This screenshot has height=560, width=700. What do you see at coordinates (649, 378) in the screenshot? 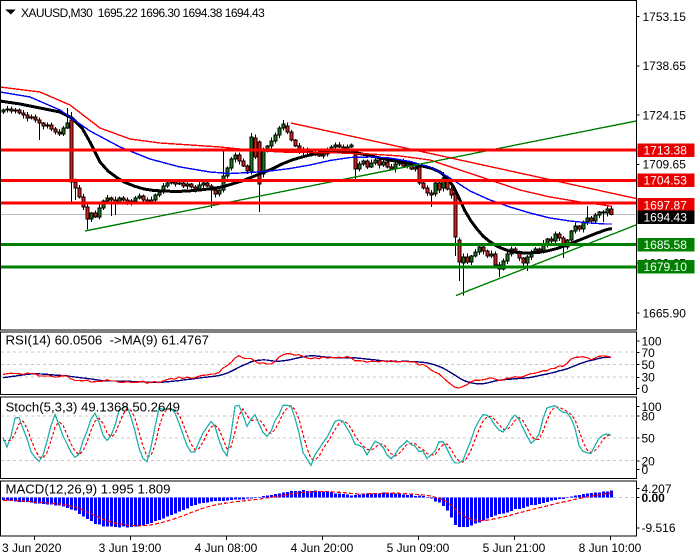
I see `svg-text: 30` at bounding box center [649, 378].